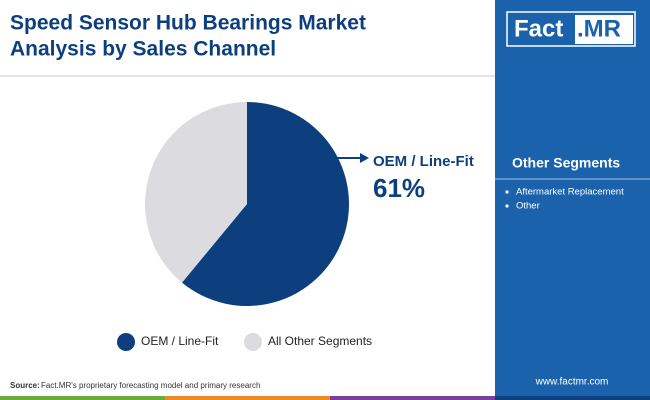 The image size is (650, 400). I want to click on title: Analysis by Sales Channel, so click(143, 49).